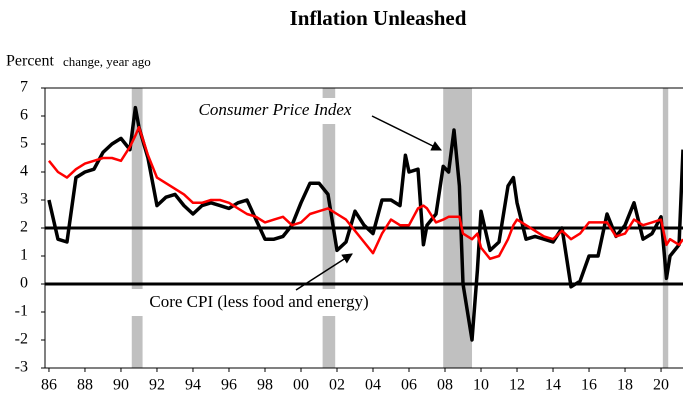  I want to click on annotation: Core CPI (less food and energy), so click(258, 301).